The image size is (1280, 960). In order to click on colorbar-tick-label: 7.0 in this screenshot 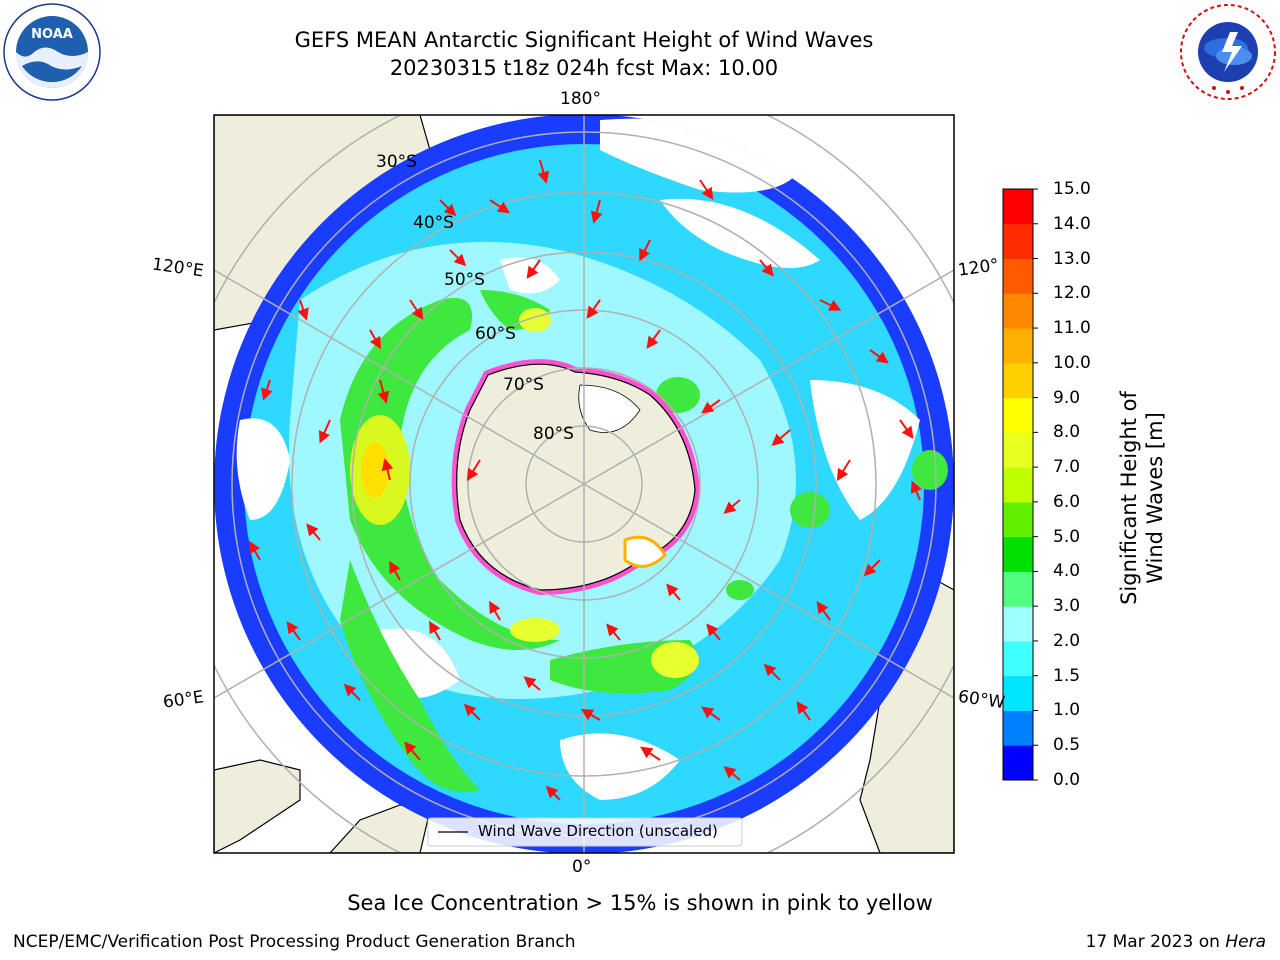, I will do `click(1067, 467)`.